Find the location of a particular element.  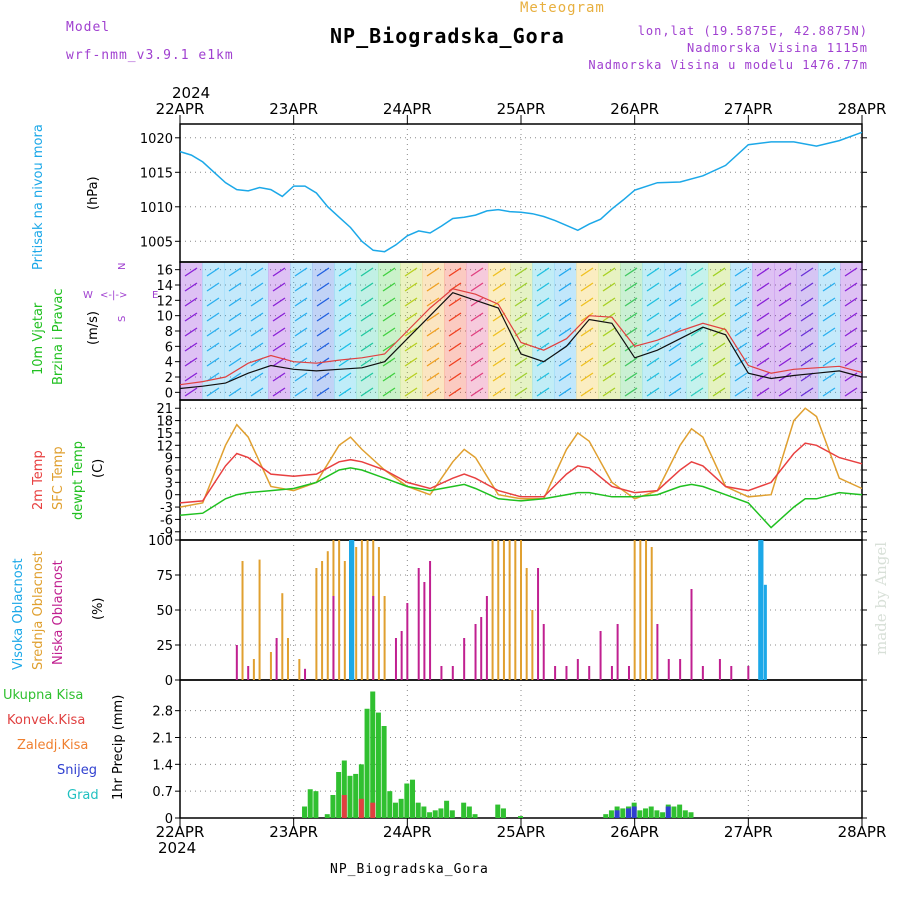

x-tick-label-bottom: 22APR is located at coordinates (180, 832).